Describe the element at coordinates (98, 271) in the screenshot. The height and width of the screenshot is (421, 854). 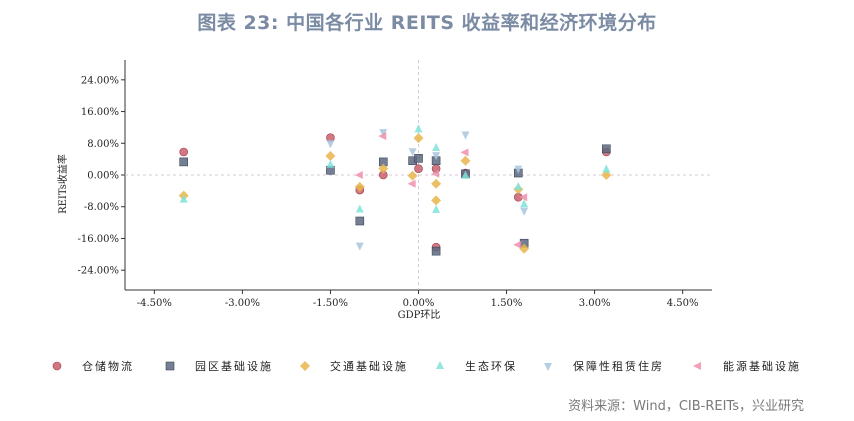
I see `y-tick-label: -24.00%` at that location.